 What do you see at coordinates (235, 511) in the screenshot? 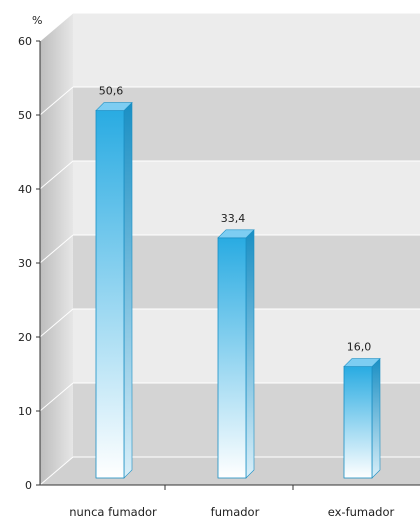
I see `x-tick-label: fumador` at bounding box center [235, 511].